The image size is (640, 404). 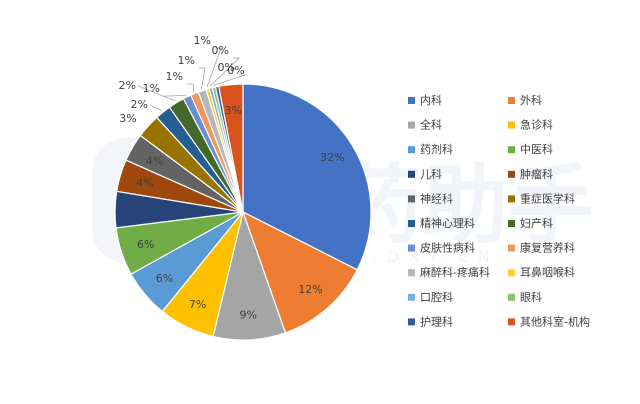 I want to click on data-label-1: 32%, so click(x=332, y=157).